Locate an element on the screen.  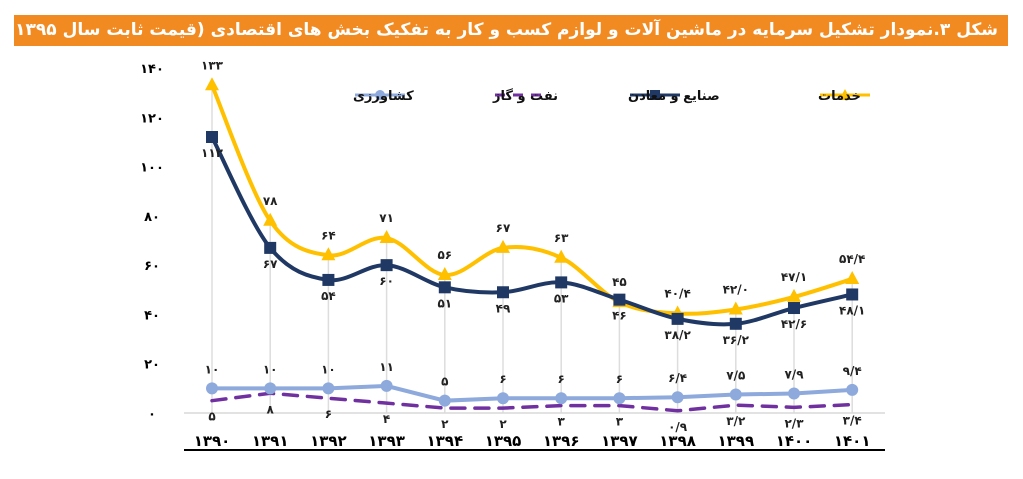
x-tick-label: ۱۳۹۳ is located at coordinates (386, 441).